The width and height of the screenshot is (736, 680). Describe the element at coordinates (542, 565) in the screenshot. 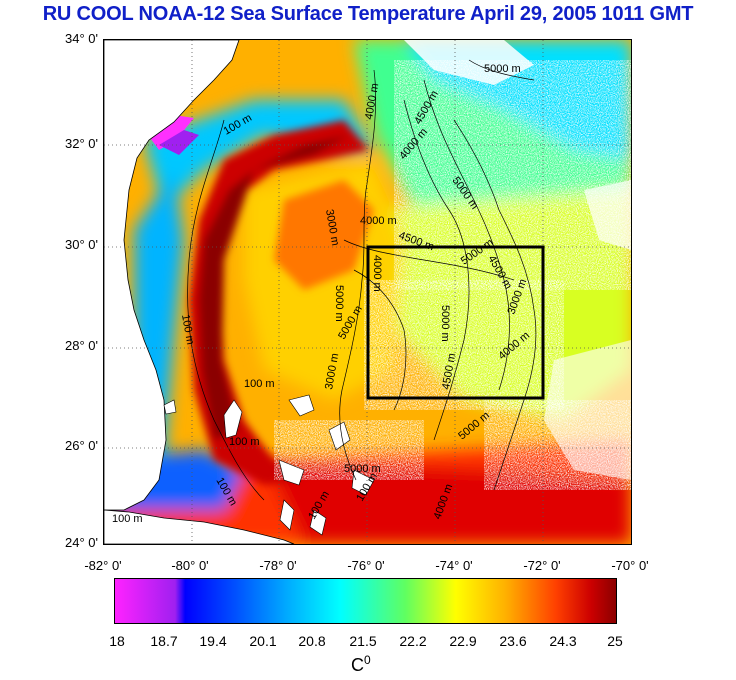

I see `lon-label: -72° 0'` at that location.